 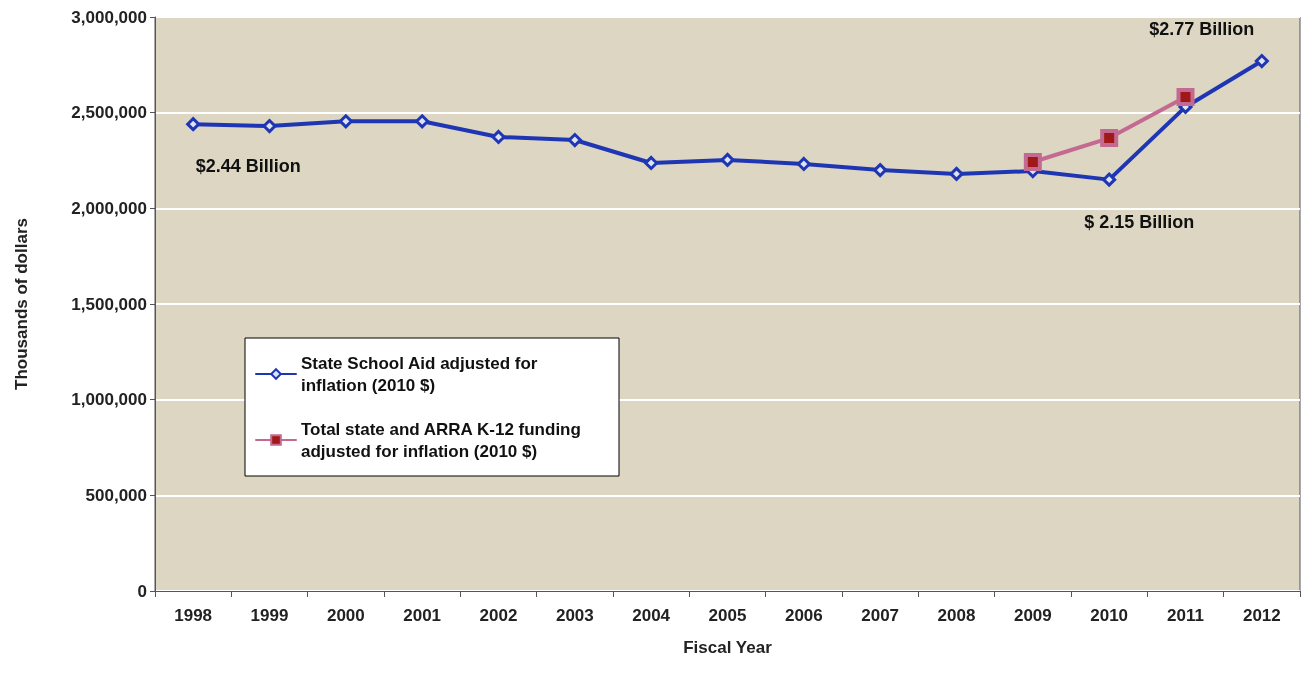 I want to click on y-tick-label: 500,000, so click(x=116, y=495).